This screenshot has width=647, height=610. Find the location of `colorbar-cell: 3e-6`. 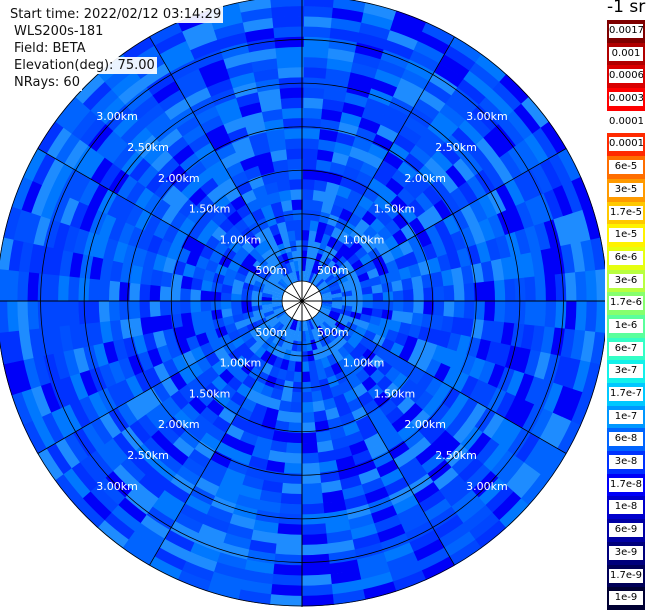

colorbar-cell: 3e-6 is located at coordinates (626, 281).